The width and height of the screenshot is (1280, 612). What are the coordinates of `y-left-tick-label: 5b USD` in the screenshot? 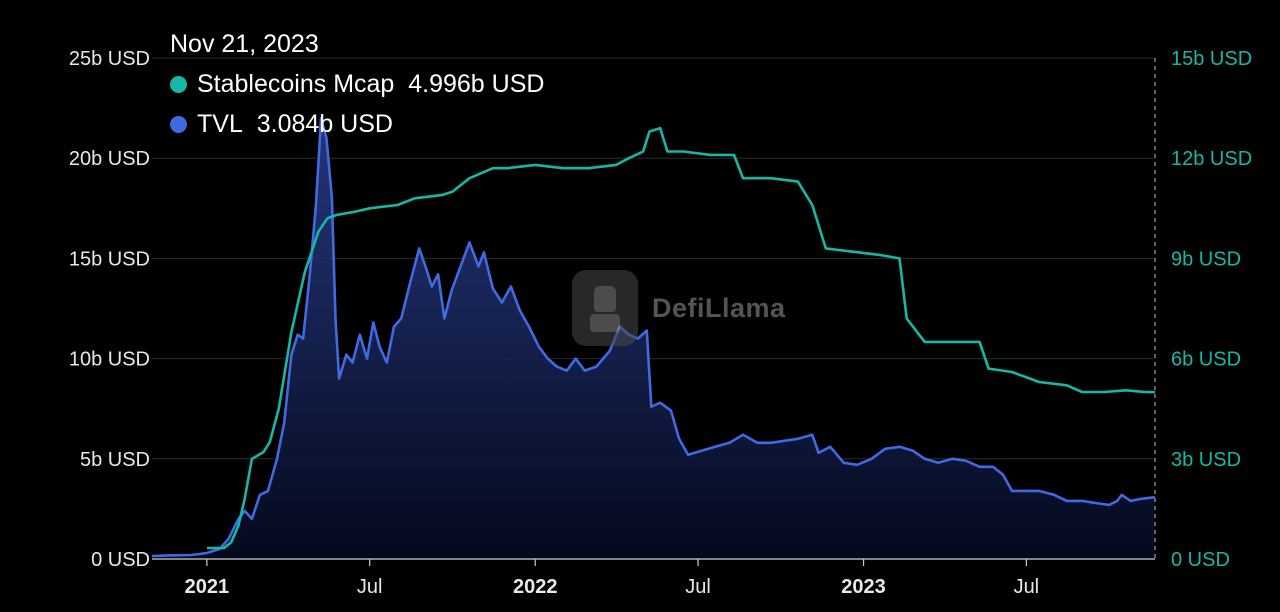 It's located at (115, 460).